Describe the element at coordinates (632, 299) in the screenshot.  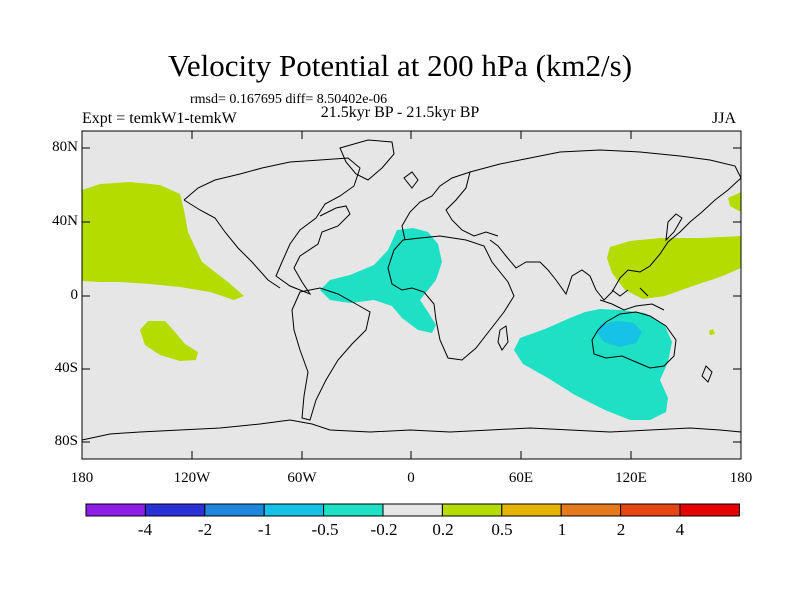
I see `indonesia-coast` at that location.